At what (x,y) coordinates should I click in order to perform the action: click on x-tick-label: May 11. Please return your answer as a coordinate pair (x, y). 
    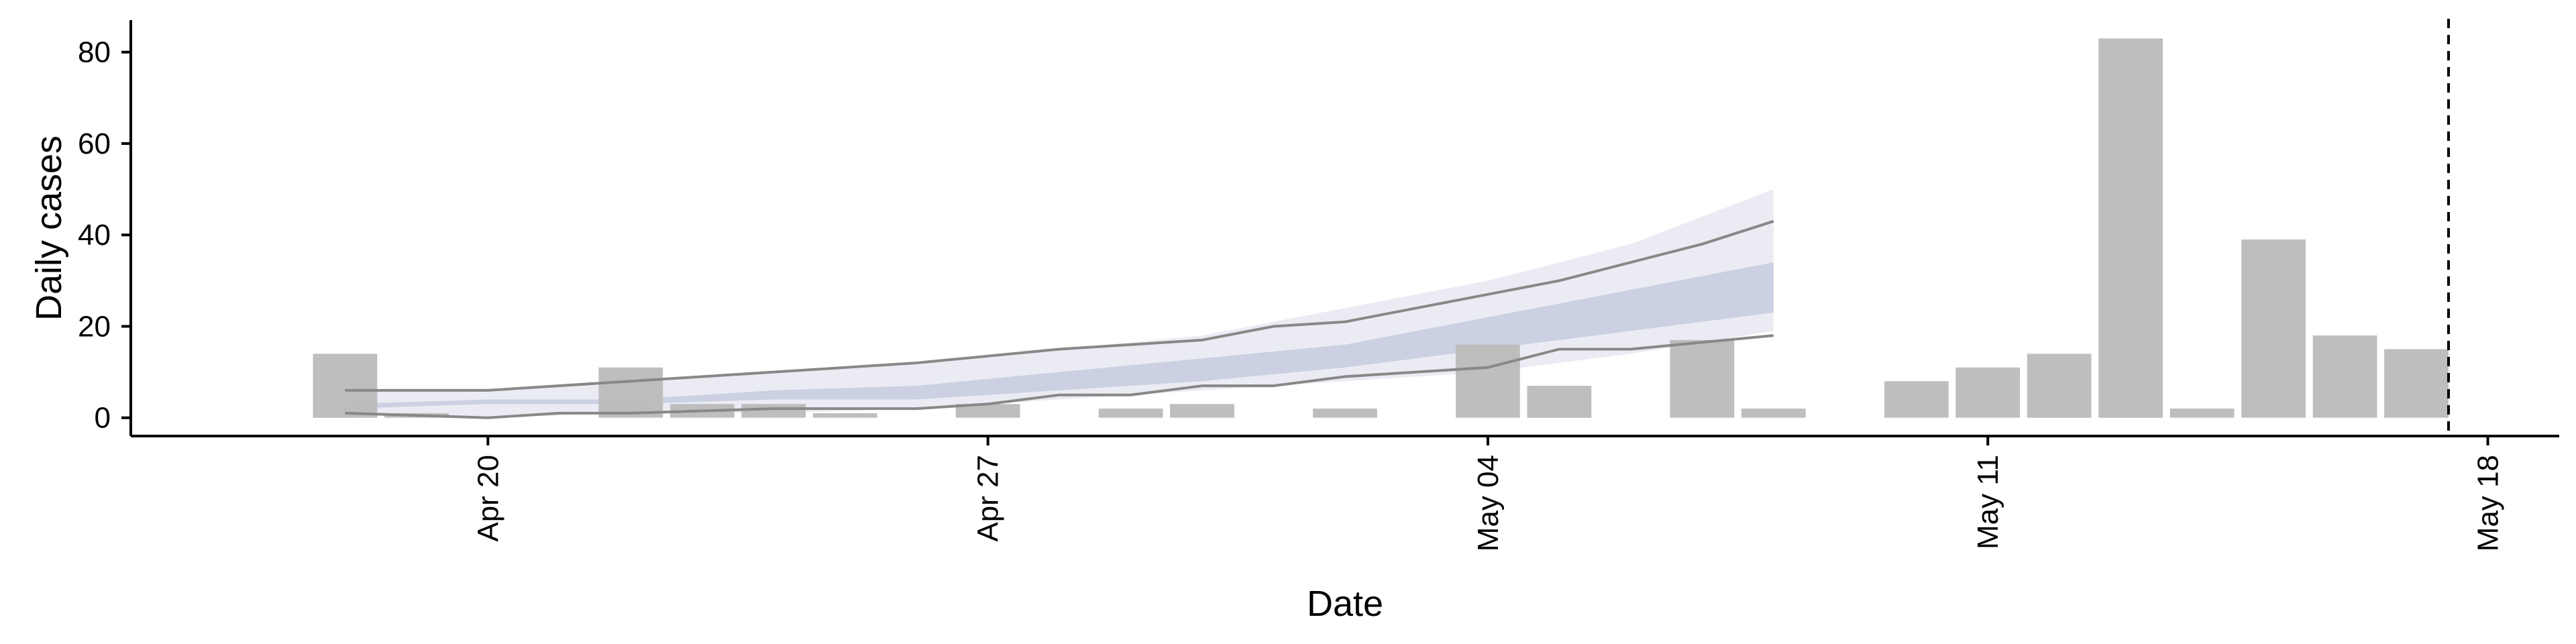
    Looking at the image, I should click on (1988, 502).